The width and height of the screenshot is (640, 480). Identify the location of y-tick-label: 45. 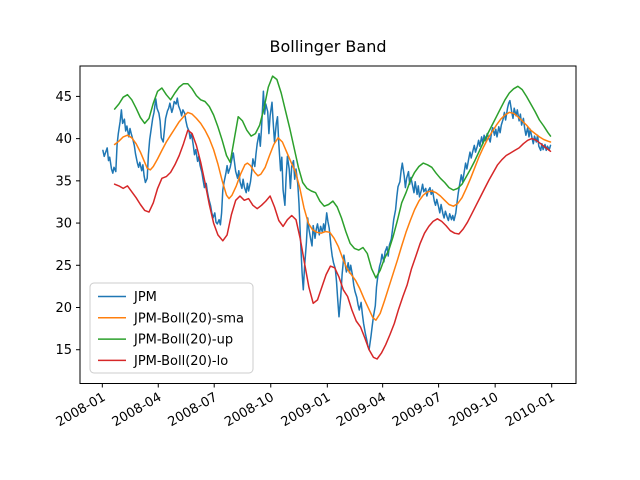
(63, 97).